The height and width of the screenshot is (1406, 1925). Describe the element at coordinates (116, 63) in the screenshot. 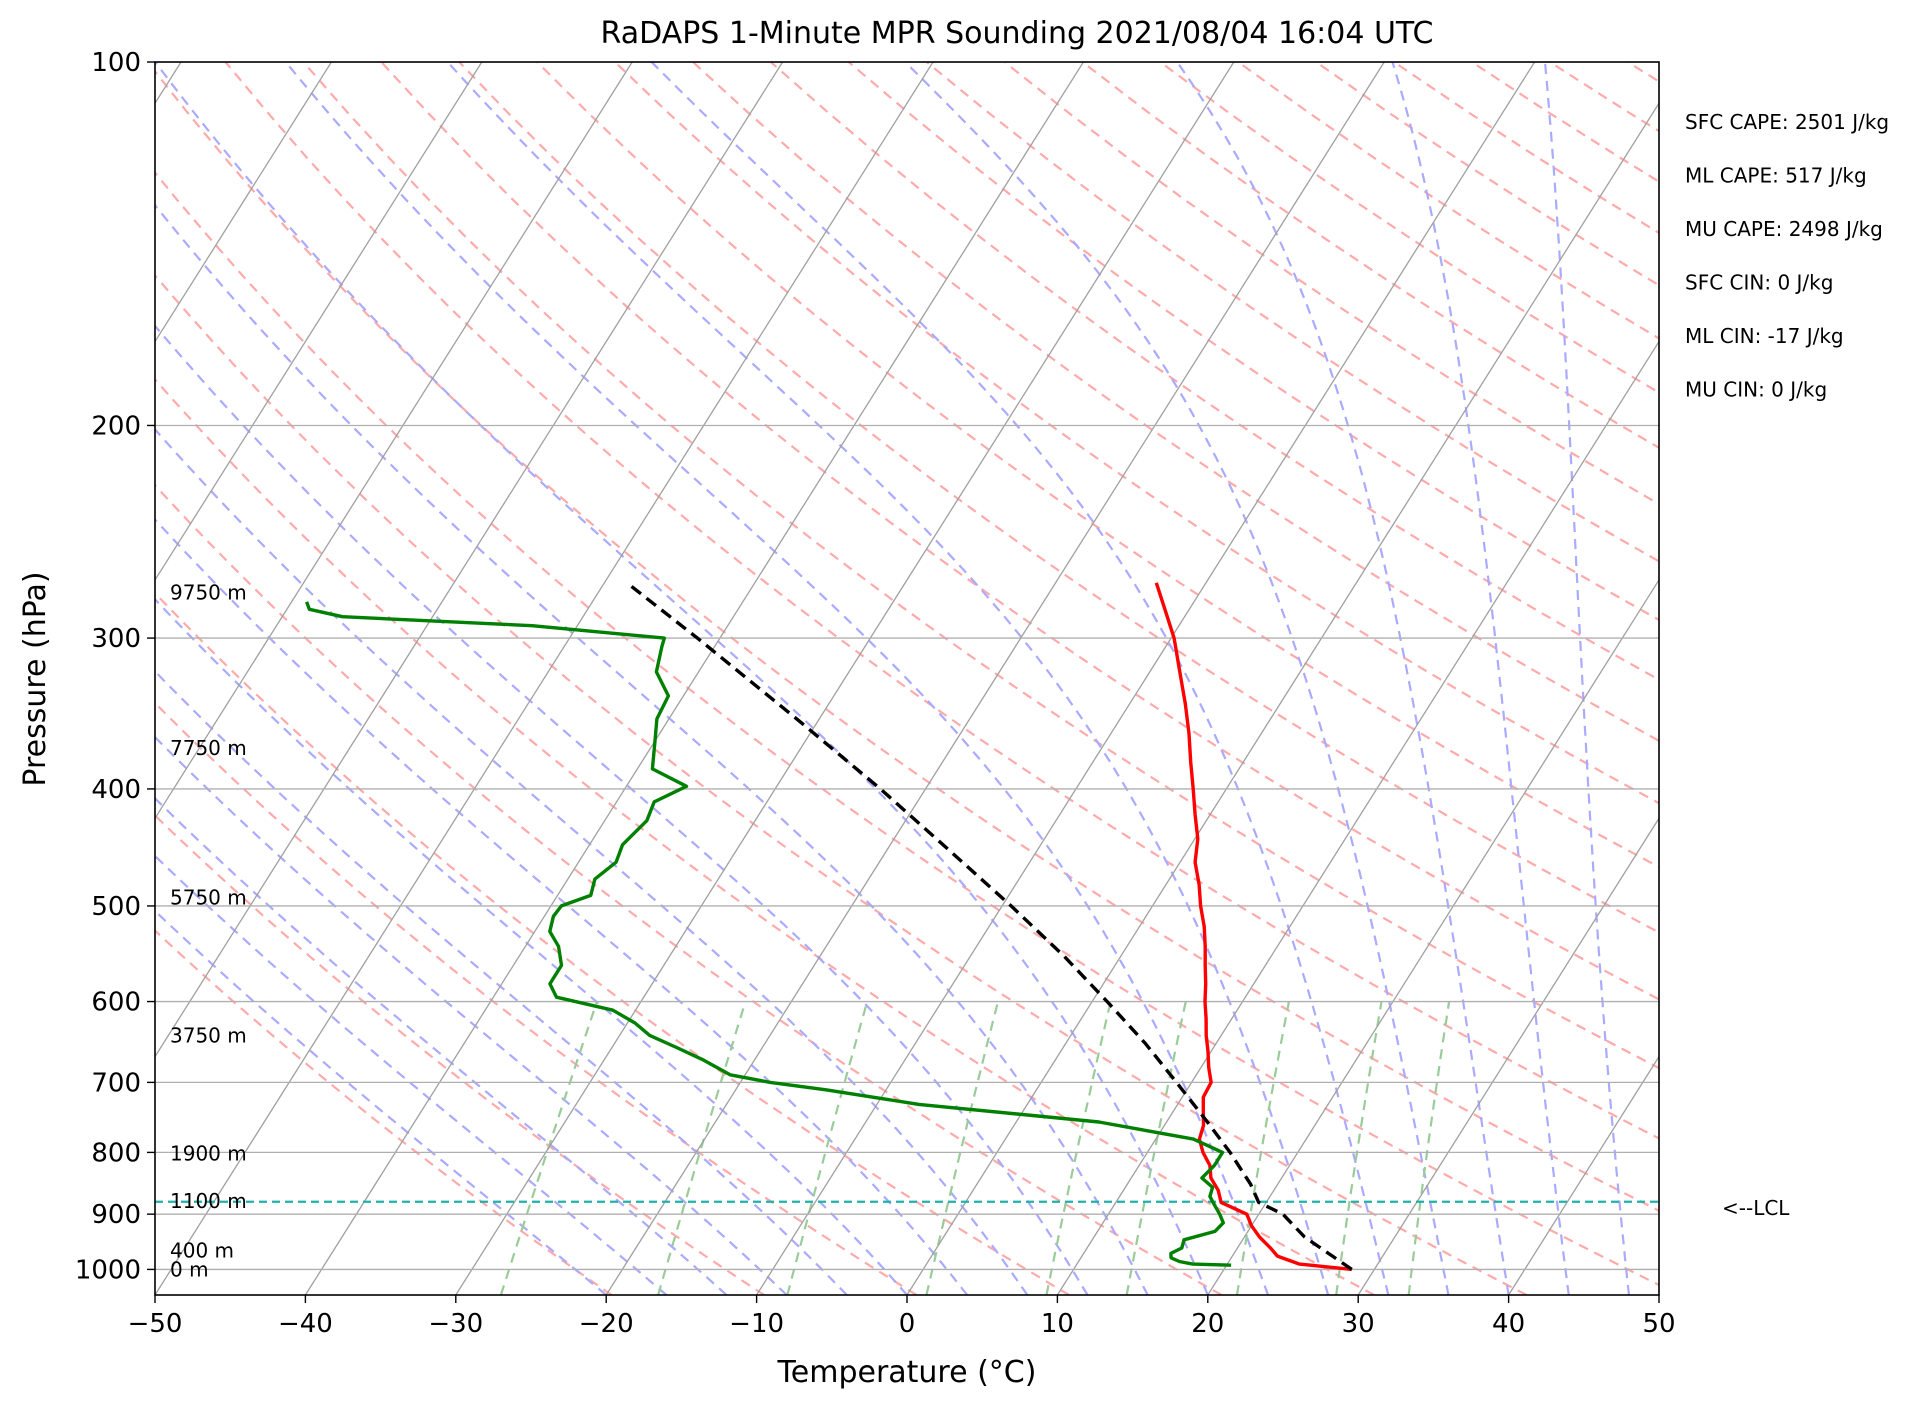

I see `y-tick-label: 100` at that location.